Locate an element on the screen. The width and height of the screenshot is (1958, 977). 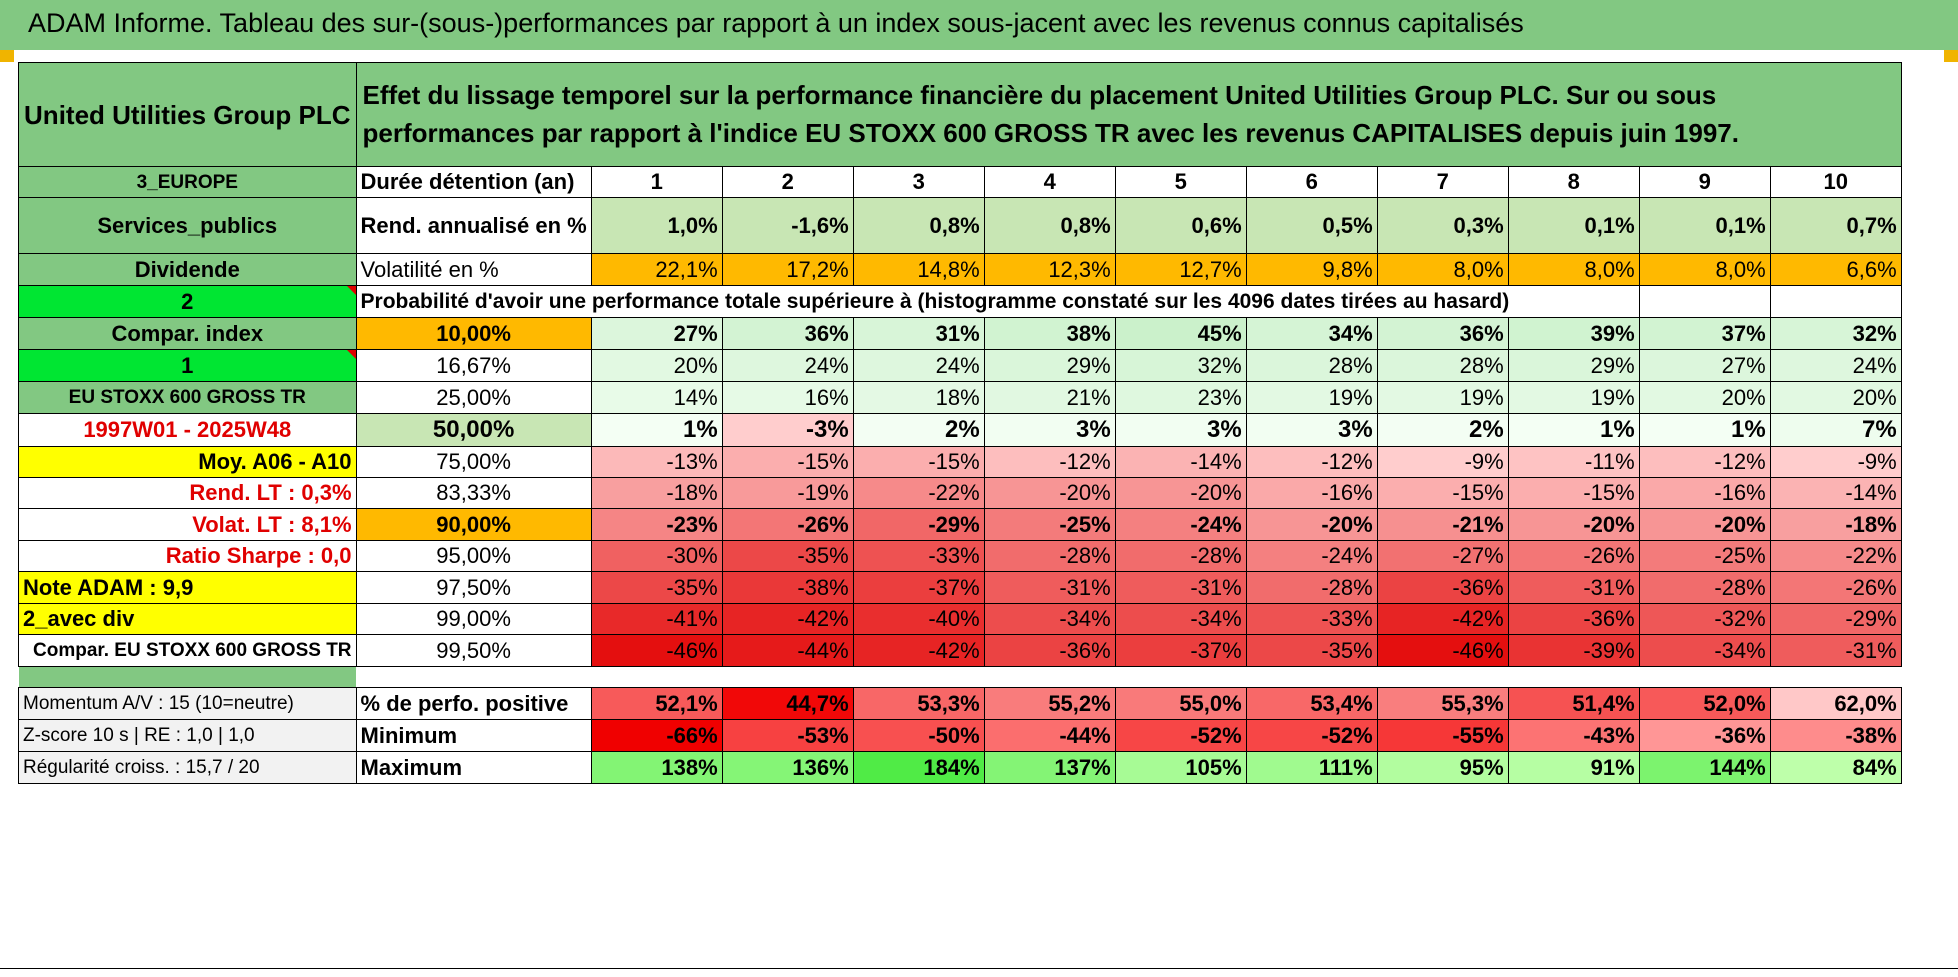
percentile-value: 45% is located at coordinates (1180, 333).